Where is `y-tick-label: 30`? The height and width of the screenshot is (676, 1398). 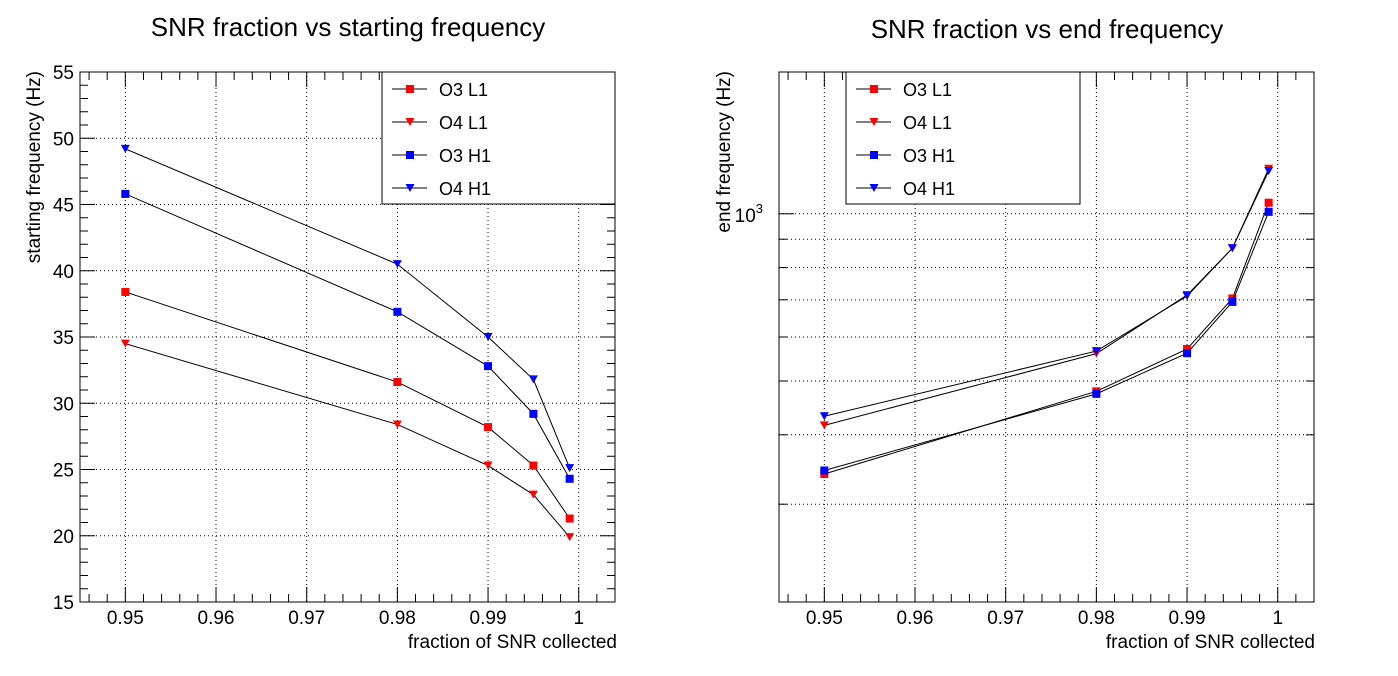 y-tick-label: 30 is located at coordinates (63, 404).